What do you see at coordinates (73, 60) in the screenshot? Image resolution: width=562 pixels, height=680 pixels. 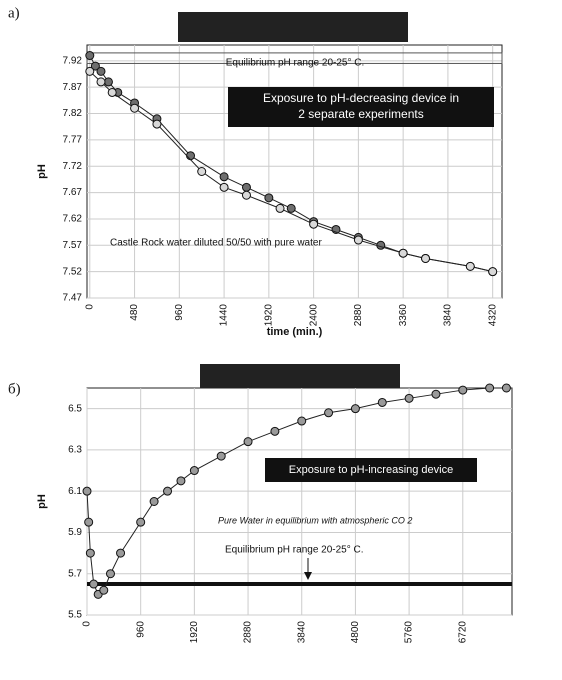 I see `y-tick-label: 7.92` at bounding box center [73, 60].